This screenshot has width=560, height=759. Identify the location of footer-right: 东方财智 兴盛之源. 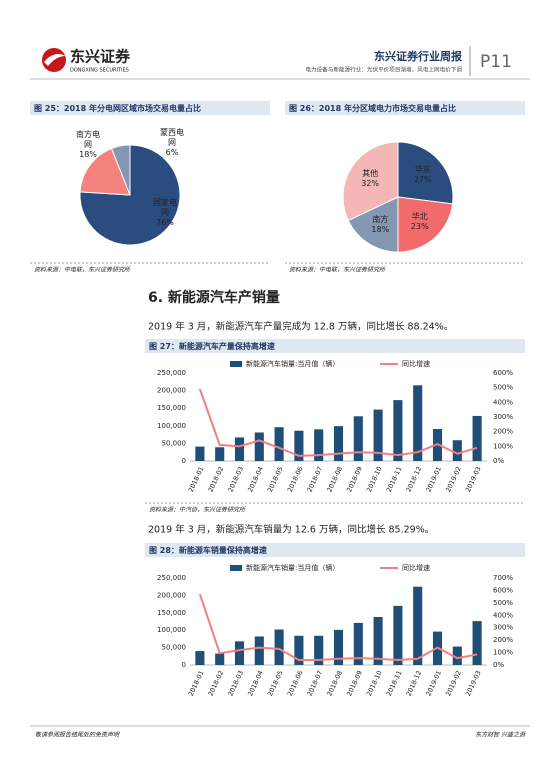
(500, 735).